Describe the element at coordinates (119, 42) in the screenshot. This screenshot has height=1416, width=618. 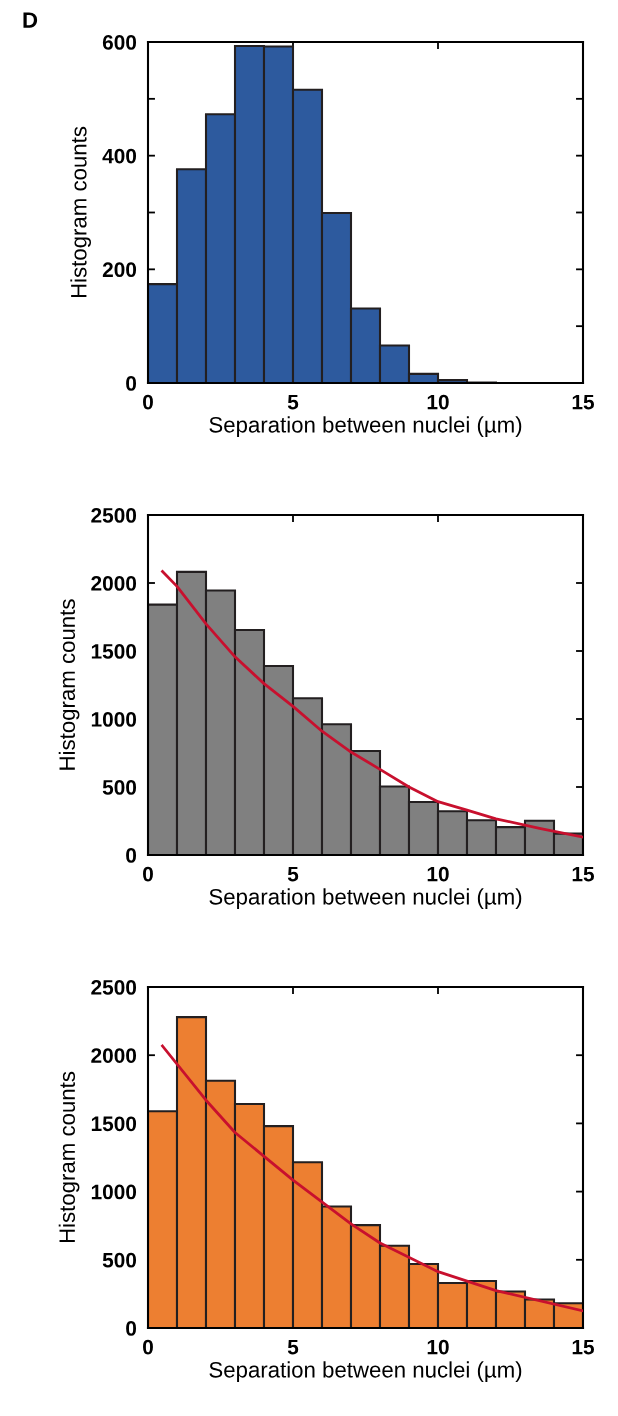
I see `y-tick-label: 600` at that location.